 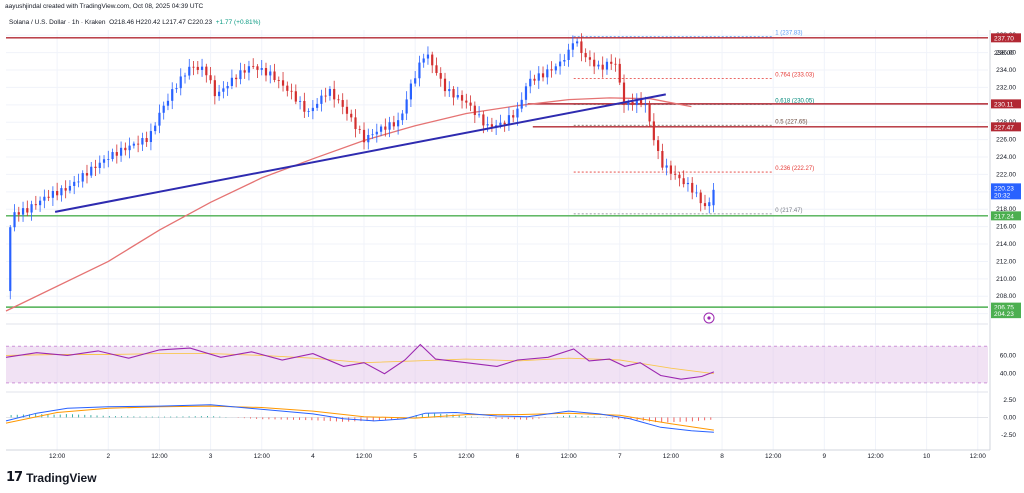 What do you see at coordinates (709, 318) in the screenshot?
I see `target-icon` at bounding box center [709, 318].